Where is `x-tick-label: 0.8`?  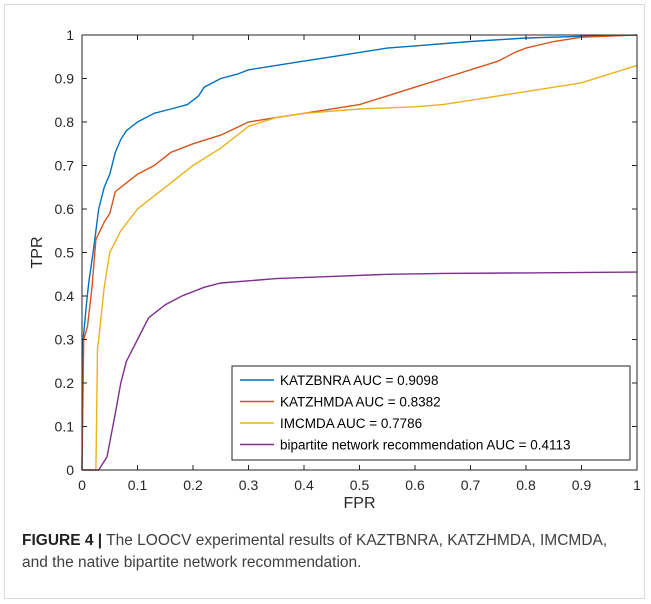
x-tick-label: 0.8 is located at coordinates (526, 485).